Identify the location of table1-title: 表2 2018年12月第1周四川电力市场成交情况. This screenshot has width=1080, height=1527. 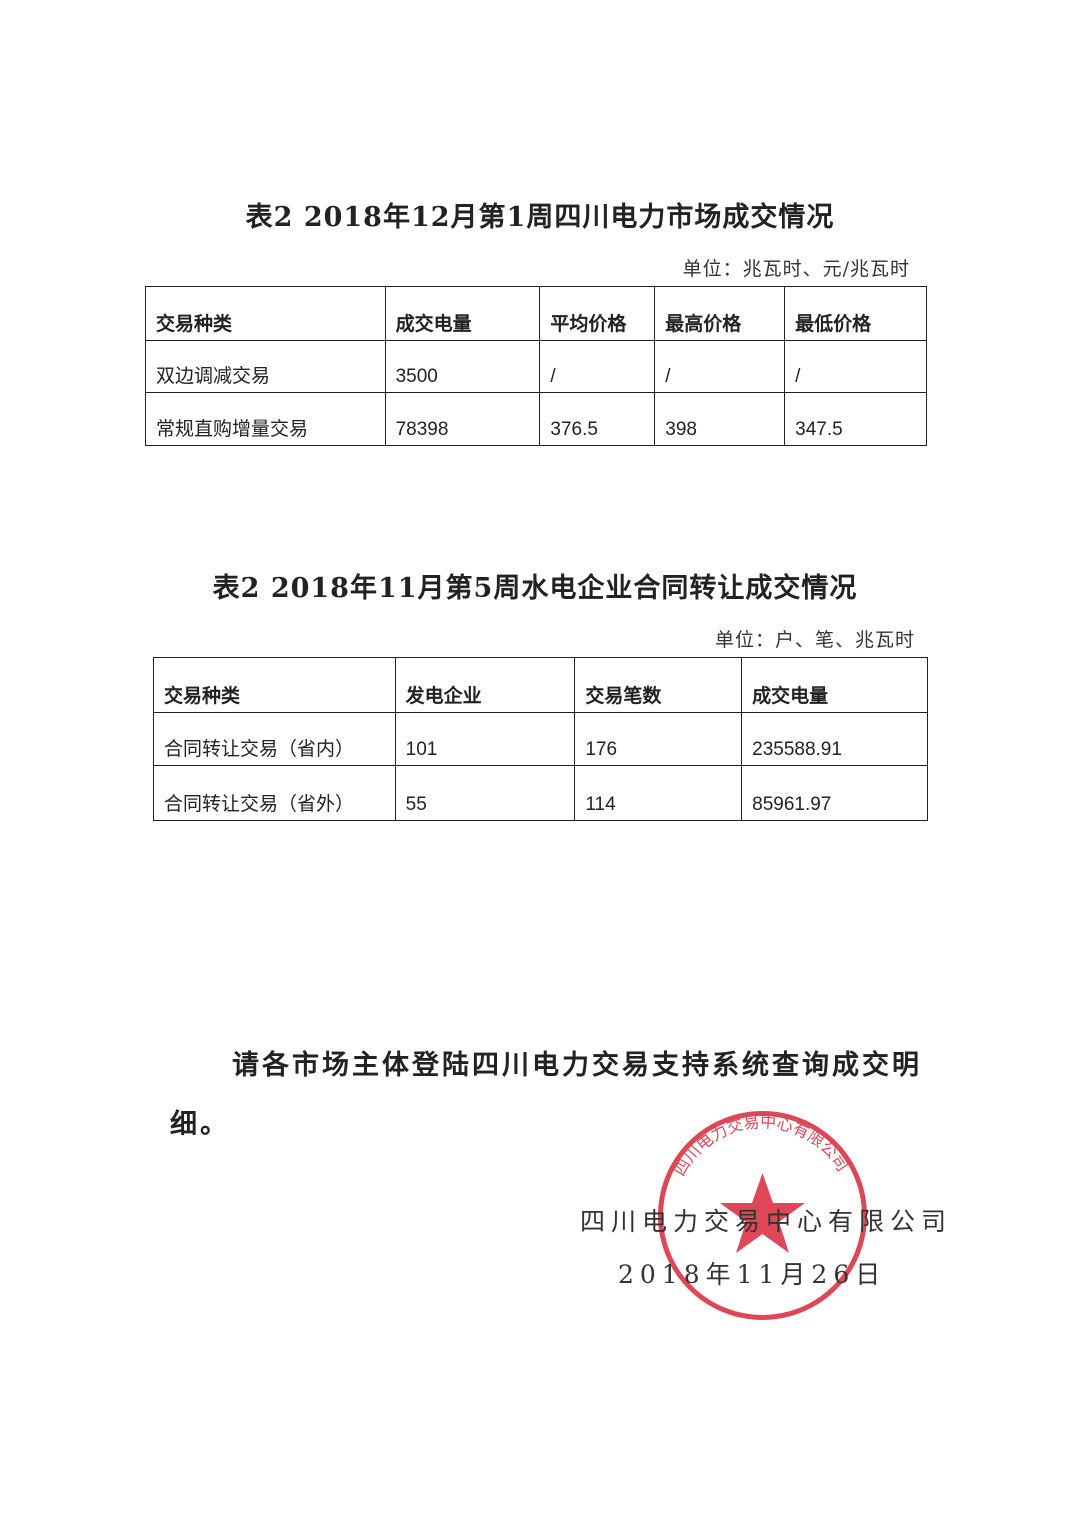
(540, 217).